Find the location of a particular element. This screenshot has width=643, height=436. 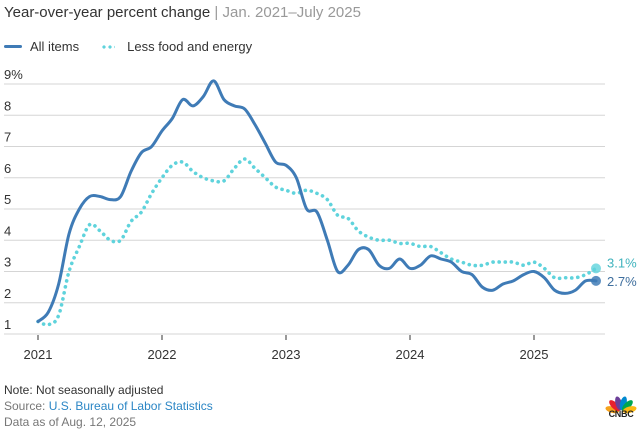

legend-item-all-items: All items is located at coordinates (41, 46).